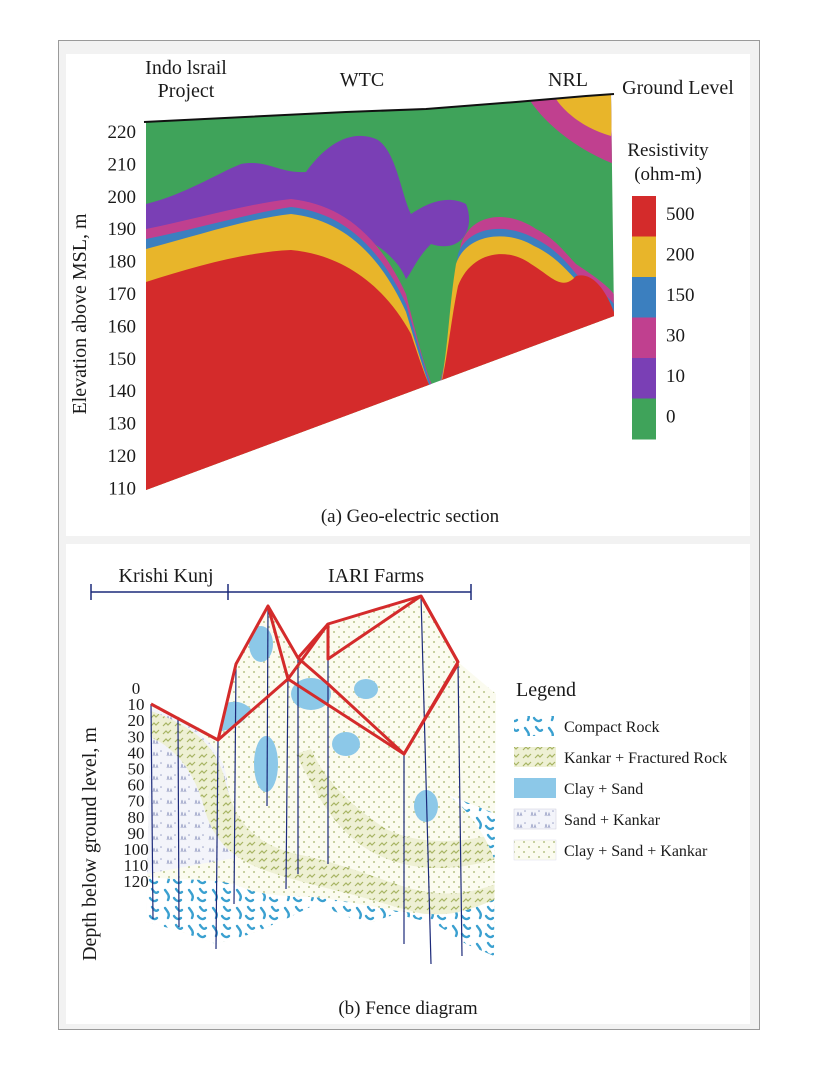 The height and width of the screenshot is (1074, 820). Describe the element at coordinates (122, 456) in the screenshot. I see `y-tick-label: 120` at that location.